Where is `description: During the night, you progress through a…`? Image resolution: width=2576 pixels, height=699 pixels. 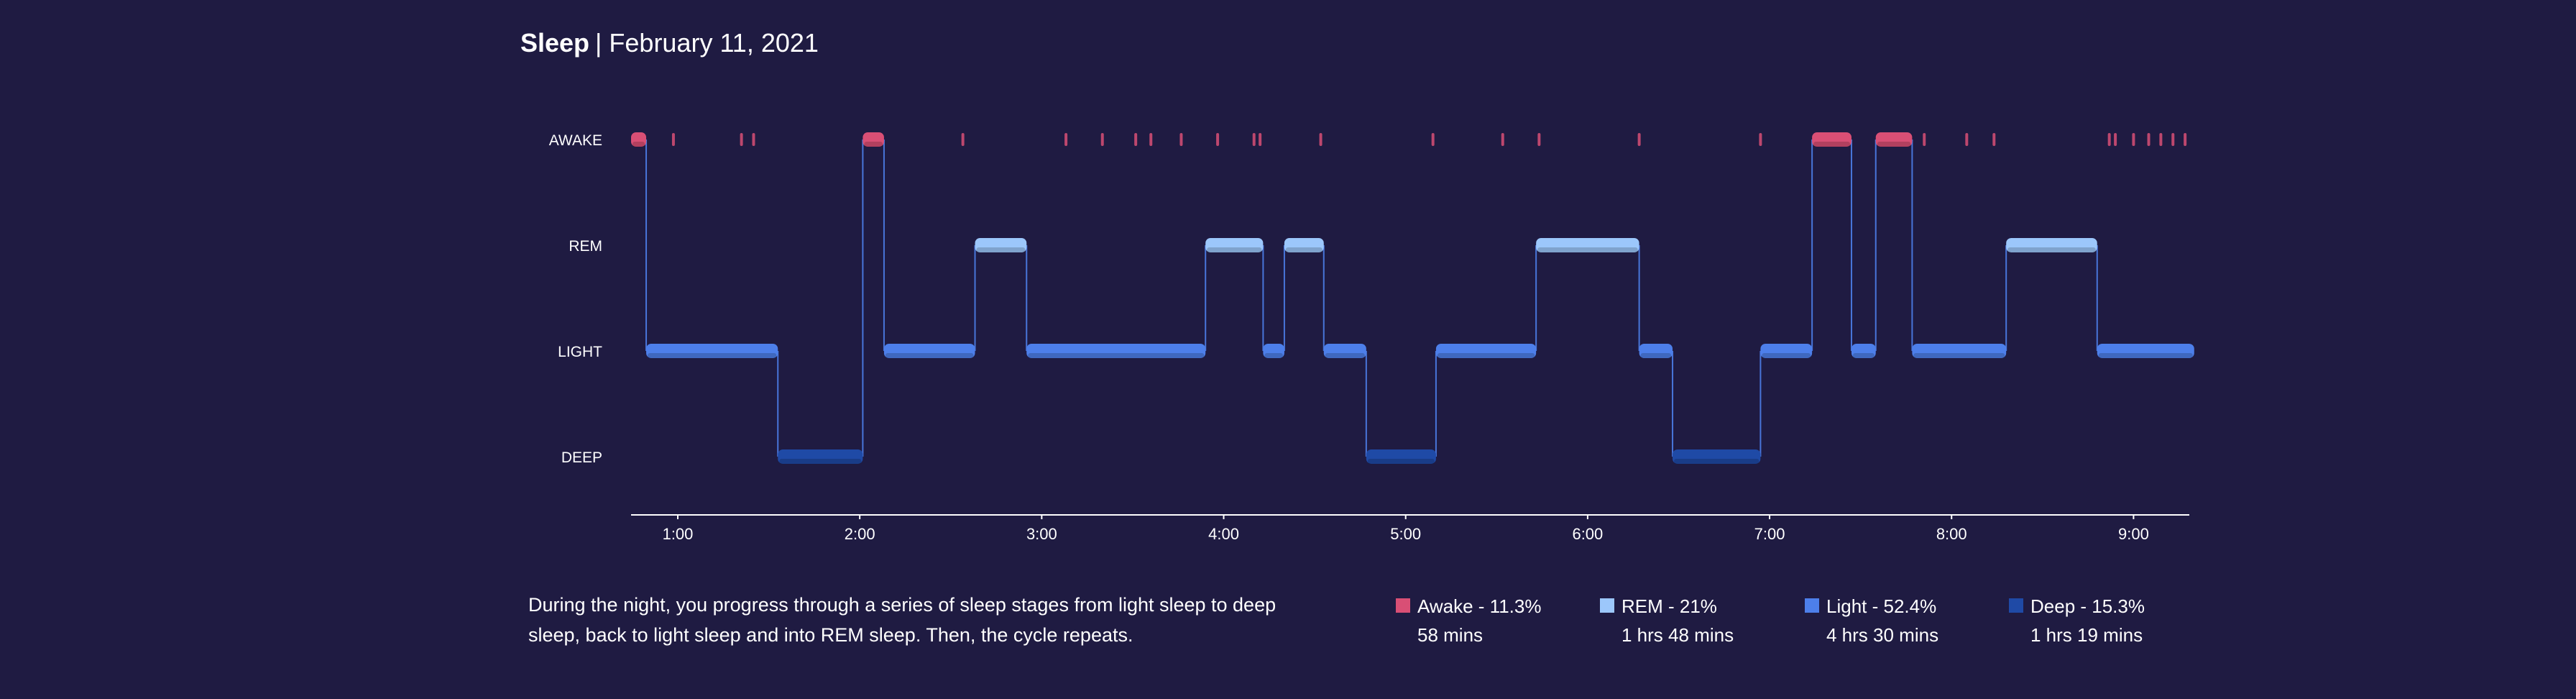
description: During the night, you progress through a… is located at coordinates (902, 620).